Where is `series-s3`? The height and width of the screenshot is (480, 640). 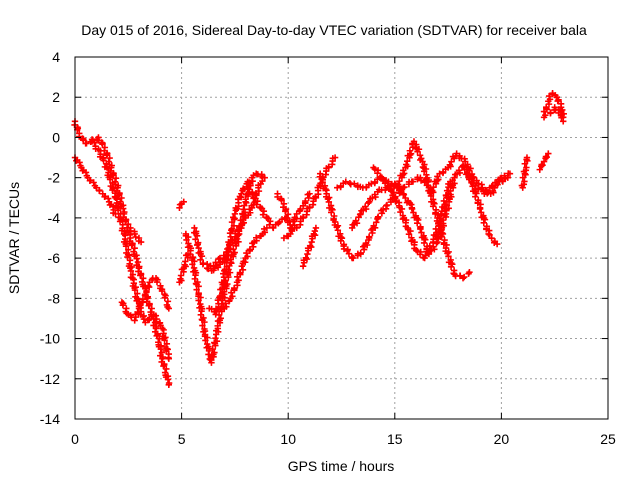
series-s3 is located at coordinates (130, 250).